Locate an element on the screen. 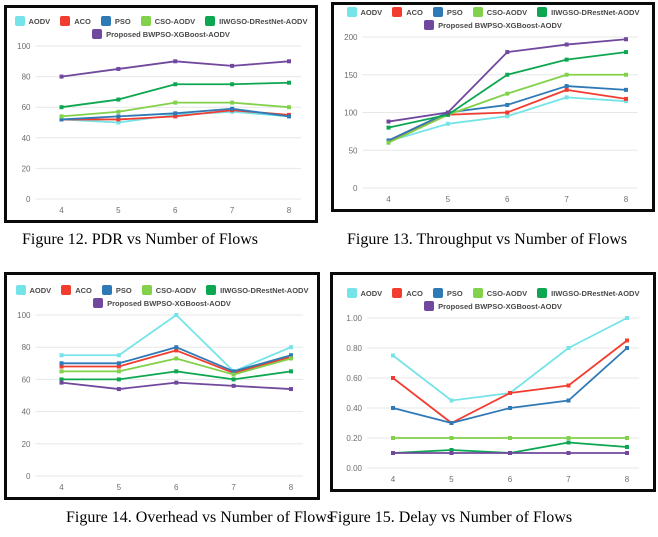 This screenshot has height=537, width=658. legend-item: PSO is located at coordinates (447, 293).